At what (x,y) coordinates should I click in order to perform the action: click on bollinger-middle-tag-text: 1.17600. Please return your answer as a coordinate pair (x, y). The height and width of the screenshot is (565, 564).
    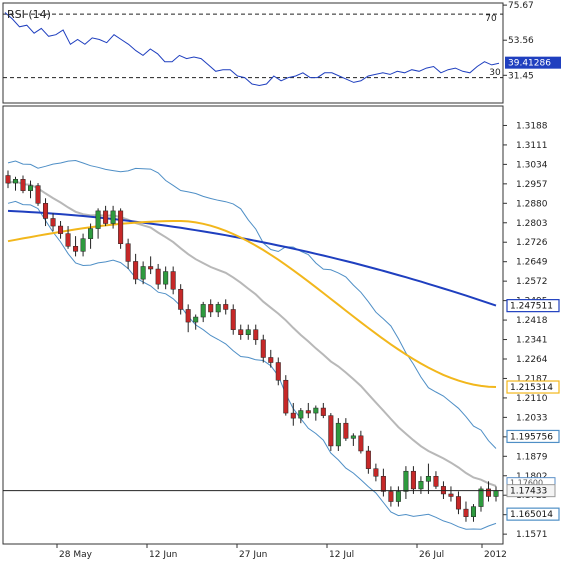
    Looking at the image, I should click on (526, 483).